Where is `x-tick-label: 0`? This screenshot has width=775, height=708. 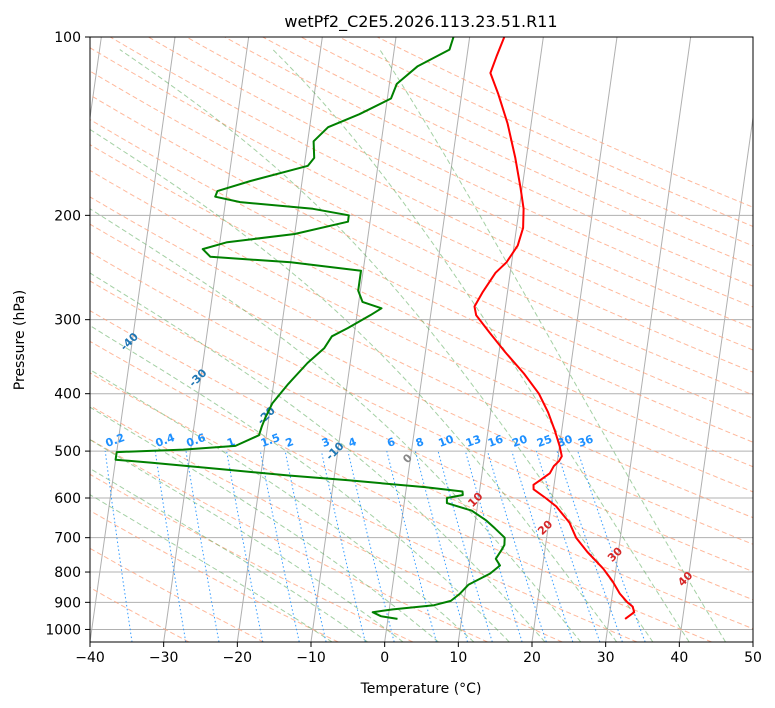 x-tick-label: 0 is located at coordinates (384, 658).